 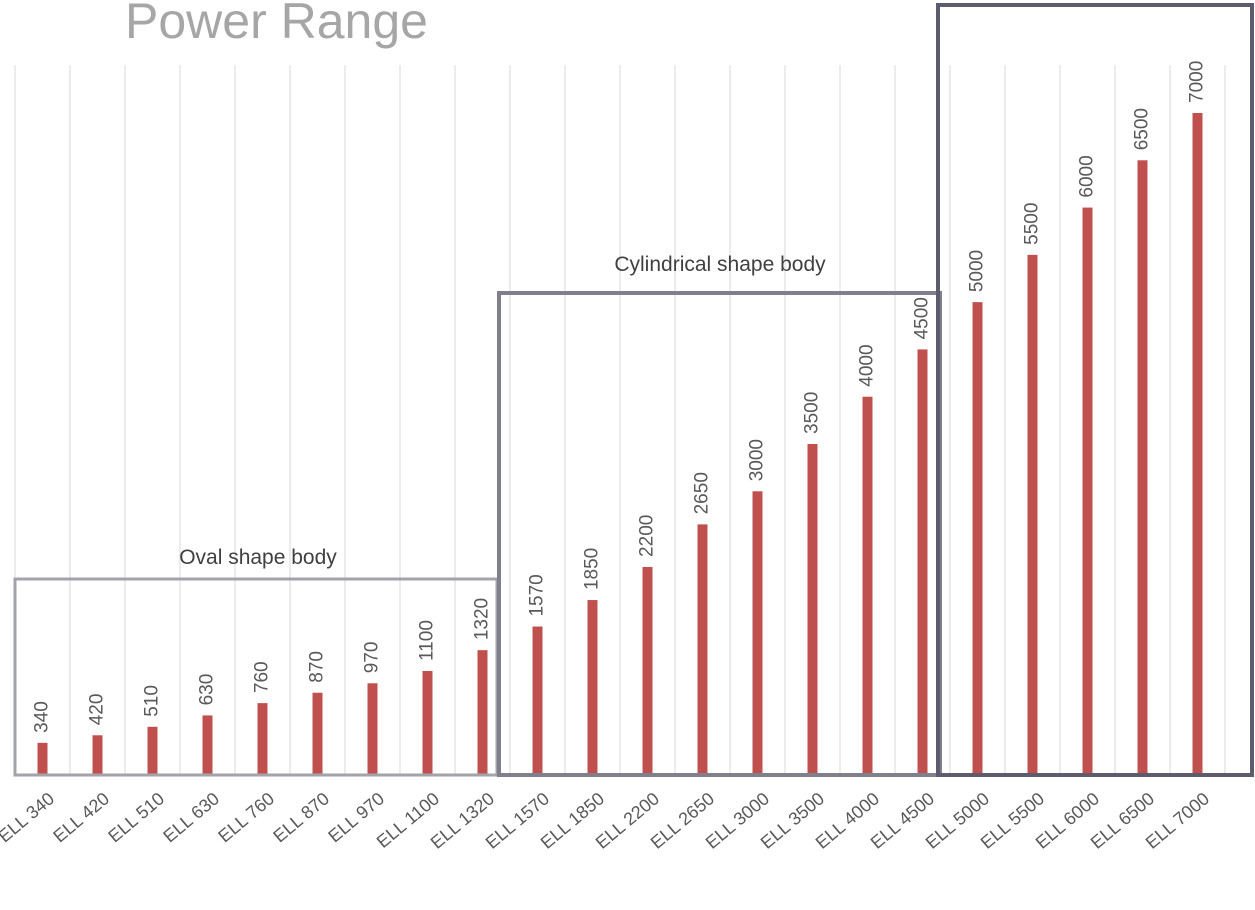 What do you see at coordinates (207, 690) in the screenshot?
I see `value-label: 630` at bounding box center [207, 690].